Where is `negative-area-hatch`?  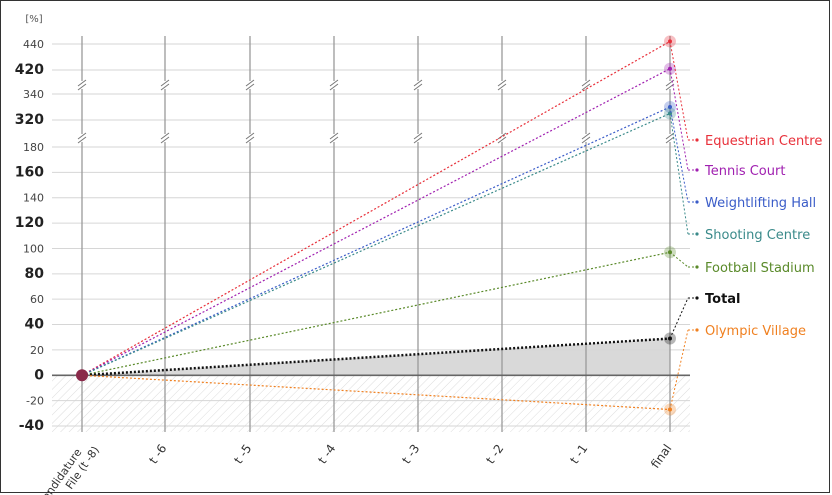
negative-area-hatch is located at coordinates (371, 403).